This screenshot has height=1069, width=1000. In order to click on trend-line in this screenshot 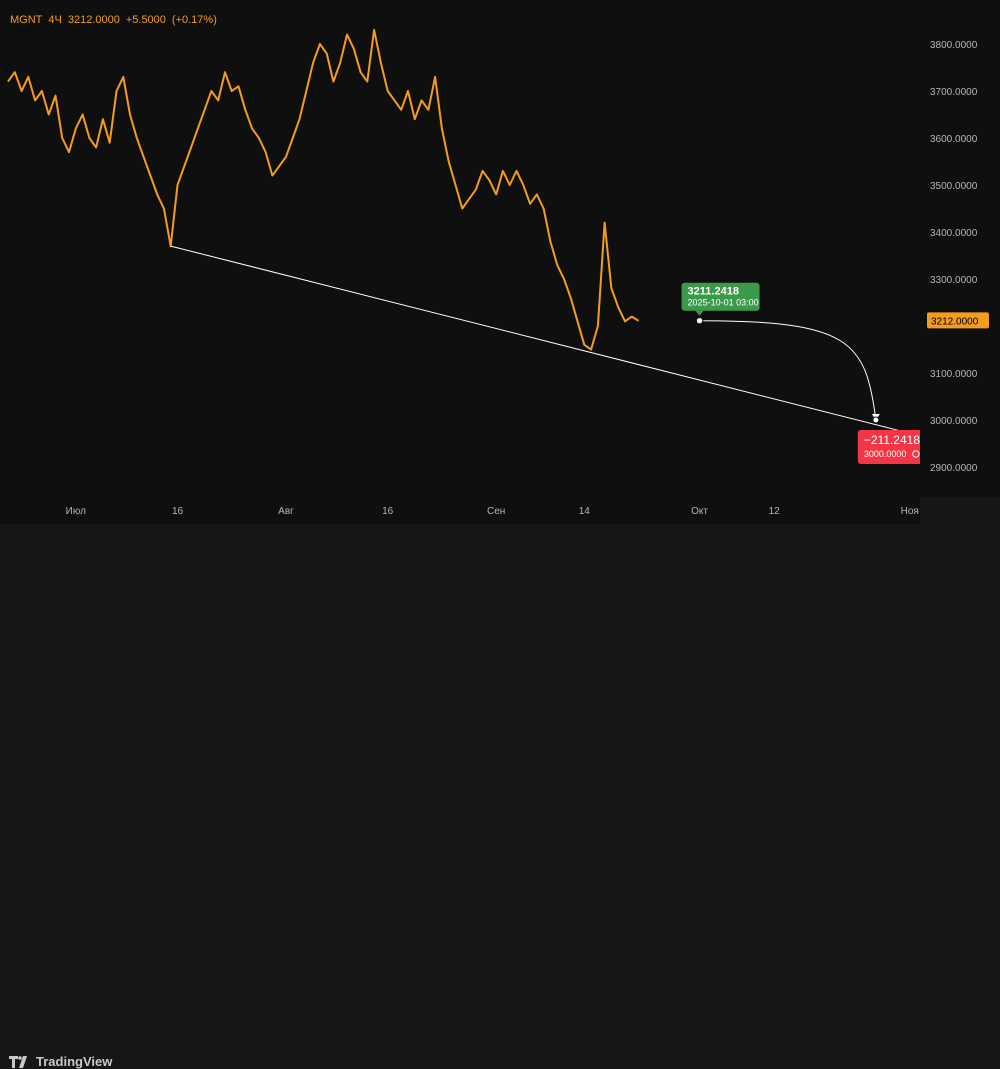, I will do `click(538, 339)`.